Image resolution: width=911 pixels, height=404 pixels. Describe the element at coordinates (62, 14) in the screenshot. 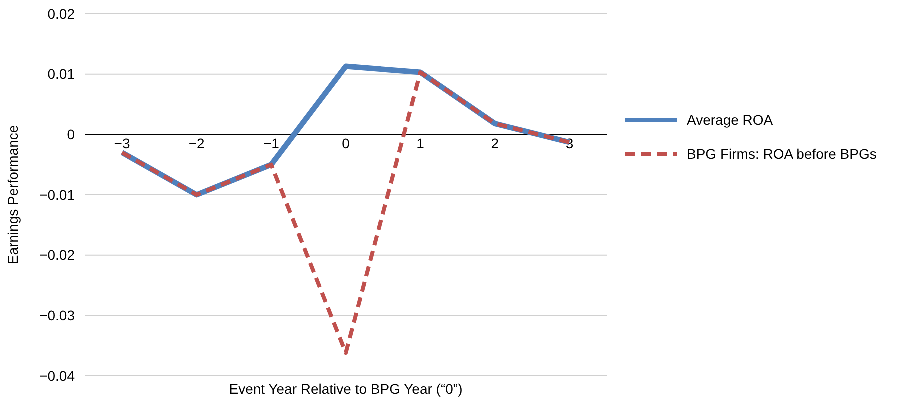

I see `y-tick-label: 0.02` at that location.